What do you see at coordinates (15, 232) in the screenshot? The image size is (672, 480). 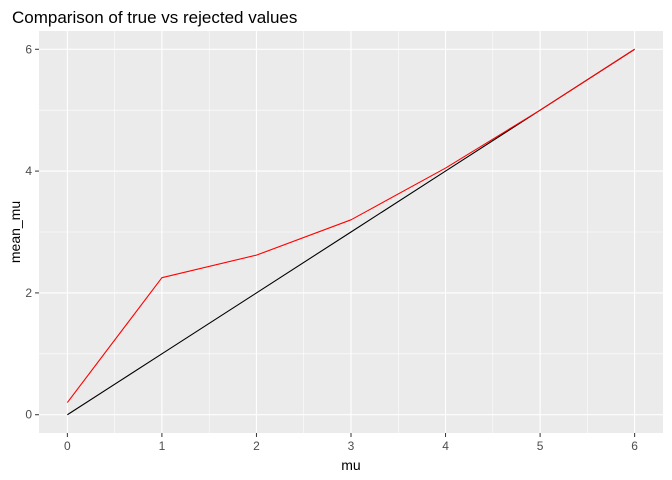 I see `y-axis-title: mean_mu` at bounding box center [15, 232].